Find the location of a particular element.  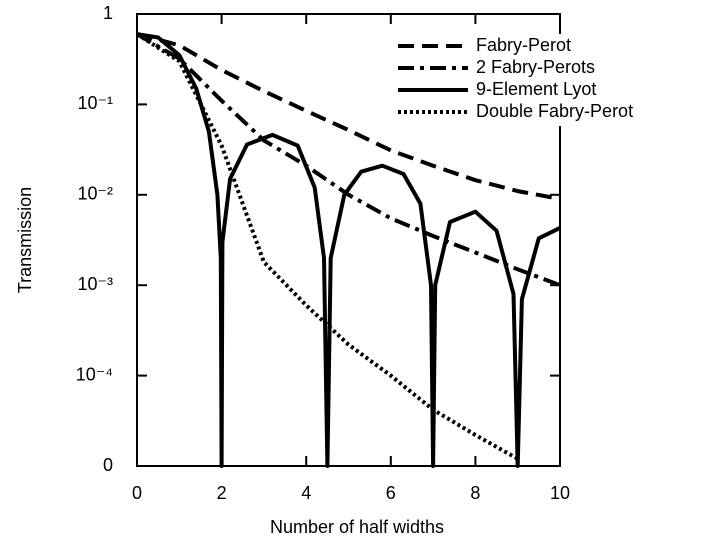

x-axis-label: Number of half widths is located at coordinates (357, 527).